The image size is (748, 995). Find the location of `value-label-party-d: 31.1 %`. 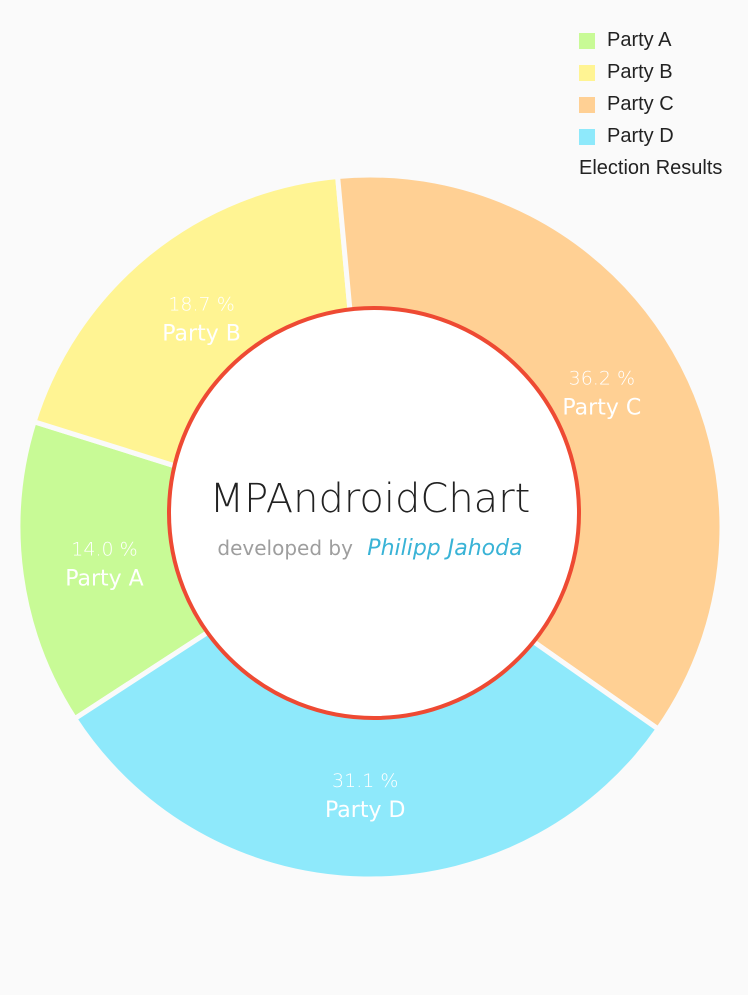

value-label-party-d: 31.1 % is located at coordinates (365, 781).